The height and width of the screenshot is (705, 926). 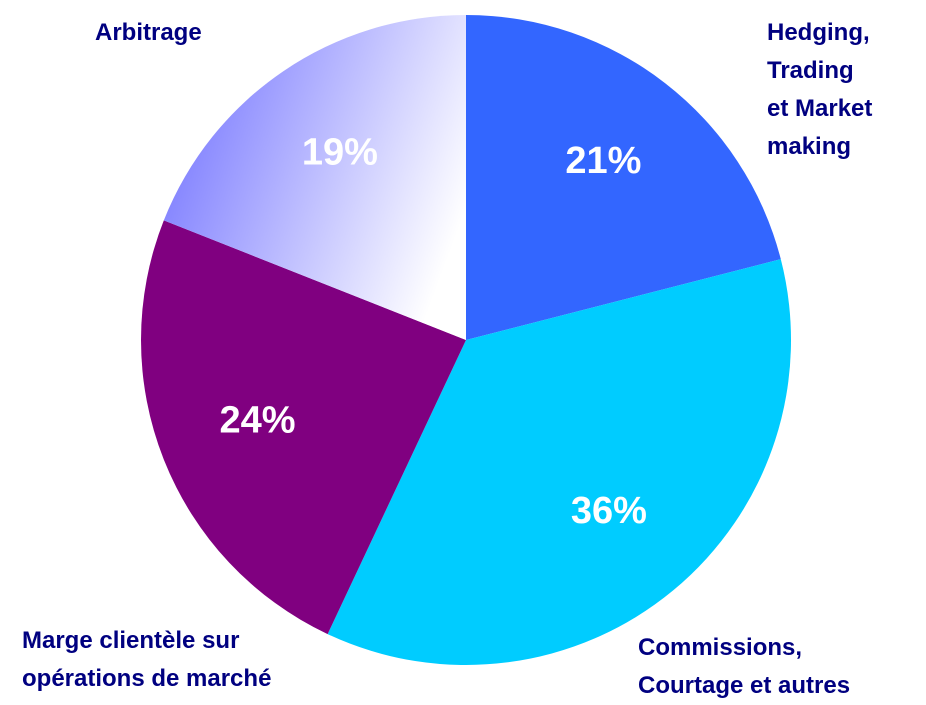 What do you see at coordinates (744, 666) in the screenshot?
I see `category-label: Commissions, Courtage et autres` at bounding box center [744, 666].